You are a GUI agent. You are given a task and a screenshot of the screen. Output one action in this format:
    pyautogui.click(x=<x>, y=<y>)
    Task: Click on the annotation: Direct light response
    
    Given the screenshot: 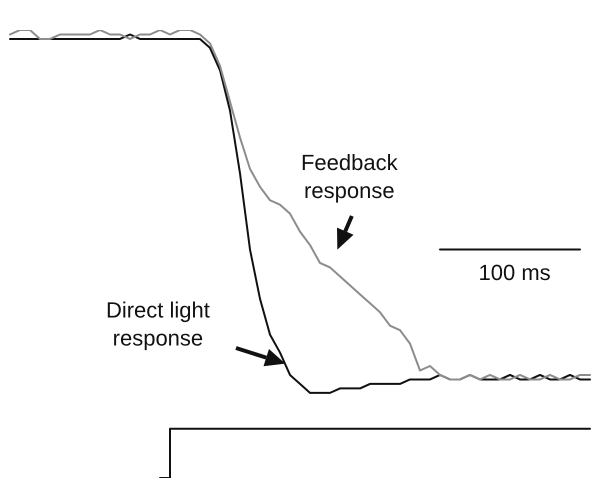 What is the action you would take?
    pyautogui.click(x=158, y=324)
    